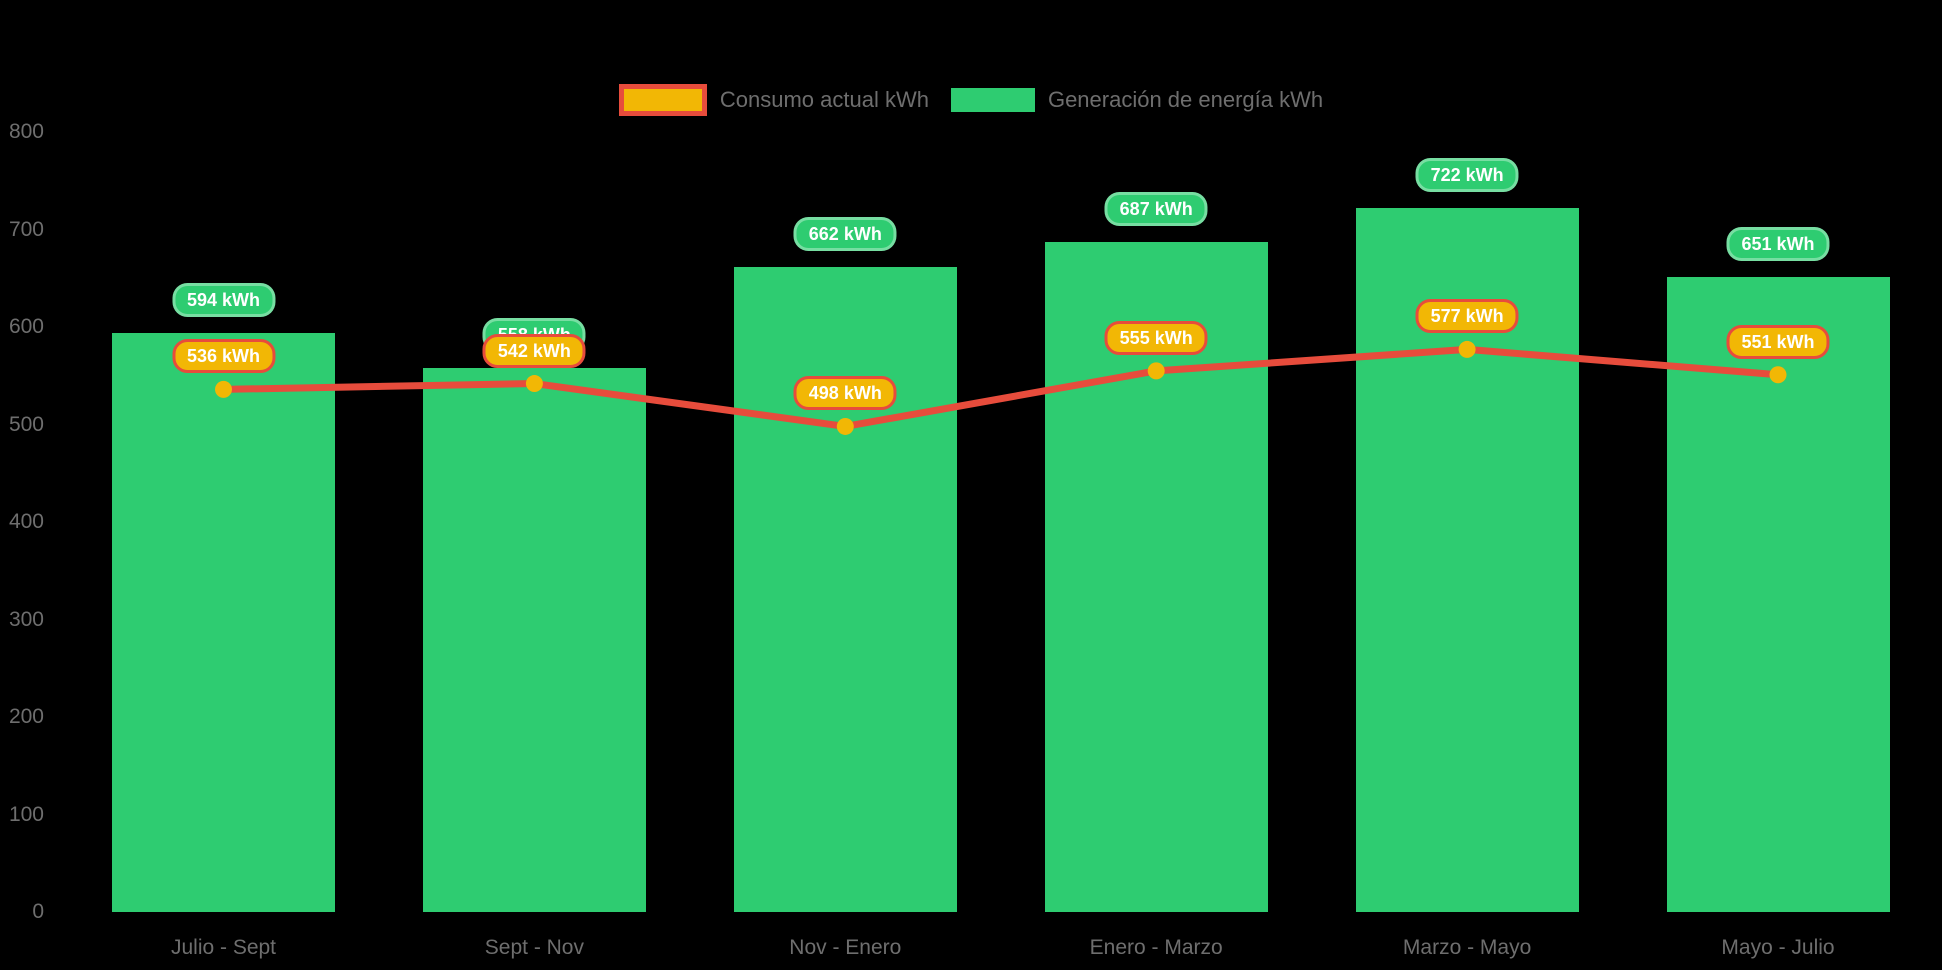 The image size is (1942, 970). Describe the element at coordinates (824, 99) in the screenshot. I see `legend-label-consumo: Consumo actual kWh` at that location.